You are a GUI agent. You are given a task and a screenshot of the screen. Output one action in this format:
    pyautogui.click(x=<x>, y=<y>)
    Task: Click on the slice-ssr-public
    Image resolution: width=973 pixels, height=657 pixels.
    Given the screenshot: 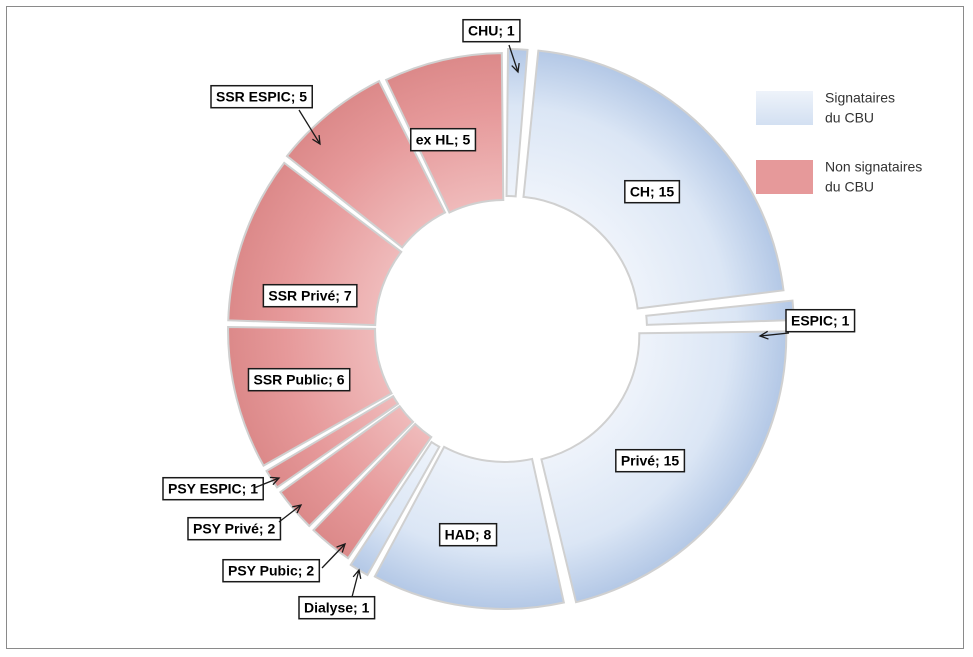 What is the action you would take?
    pyautogui.click(x=310, y=396)
    